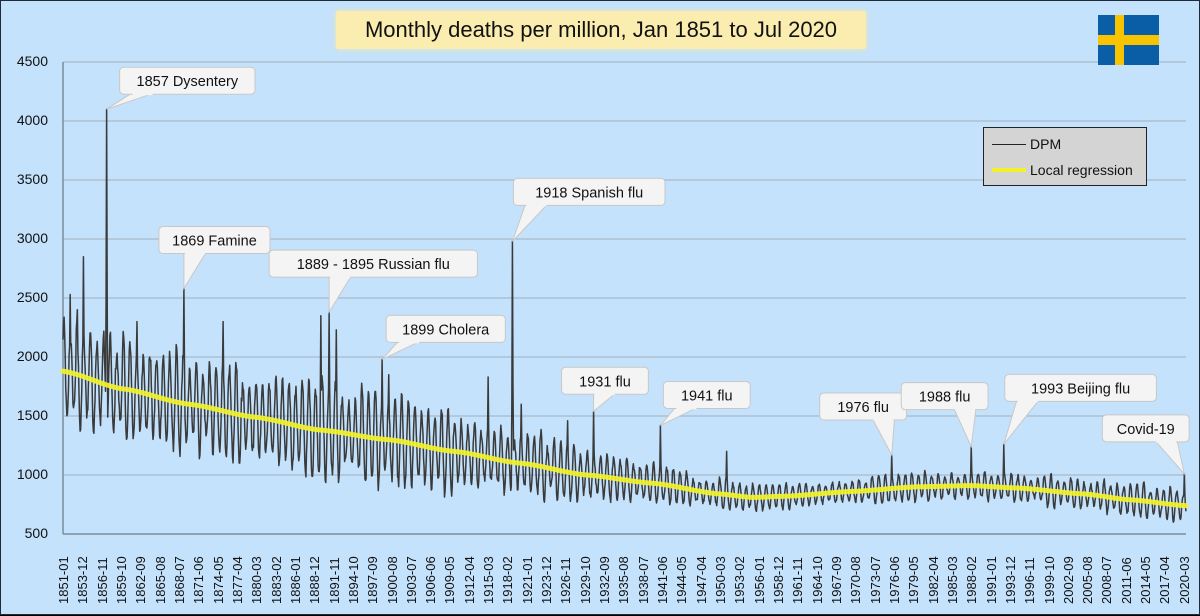  What do you see at coordinates (469, 580) in the screenshot?
I see `x-tick-label: 1912-04` at bounding box center [469, 580].